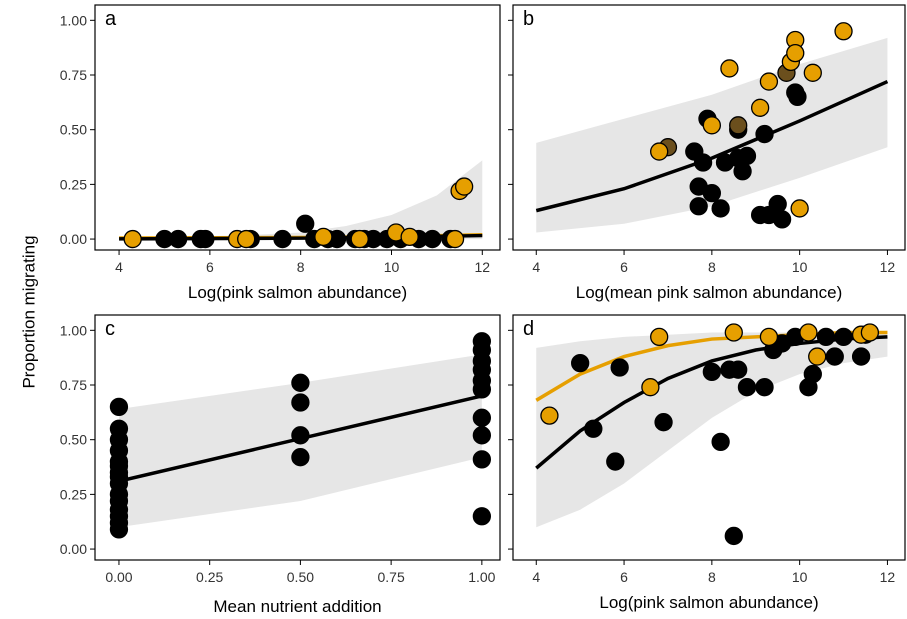 This screenshot has width=907, height=619. I want to click on x-axis-label: Log(mean pink salmon abundance), so click(709, 292).